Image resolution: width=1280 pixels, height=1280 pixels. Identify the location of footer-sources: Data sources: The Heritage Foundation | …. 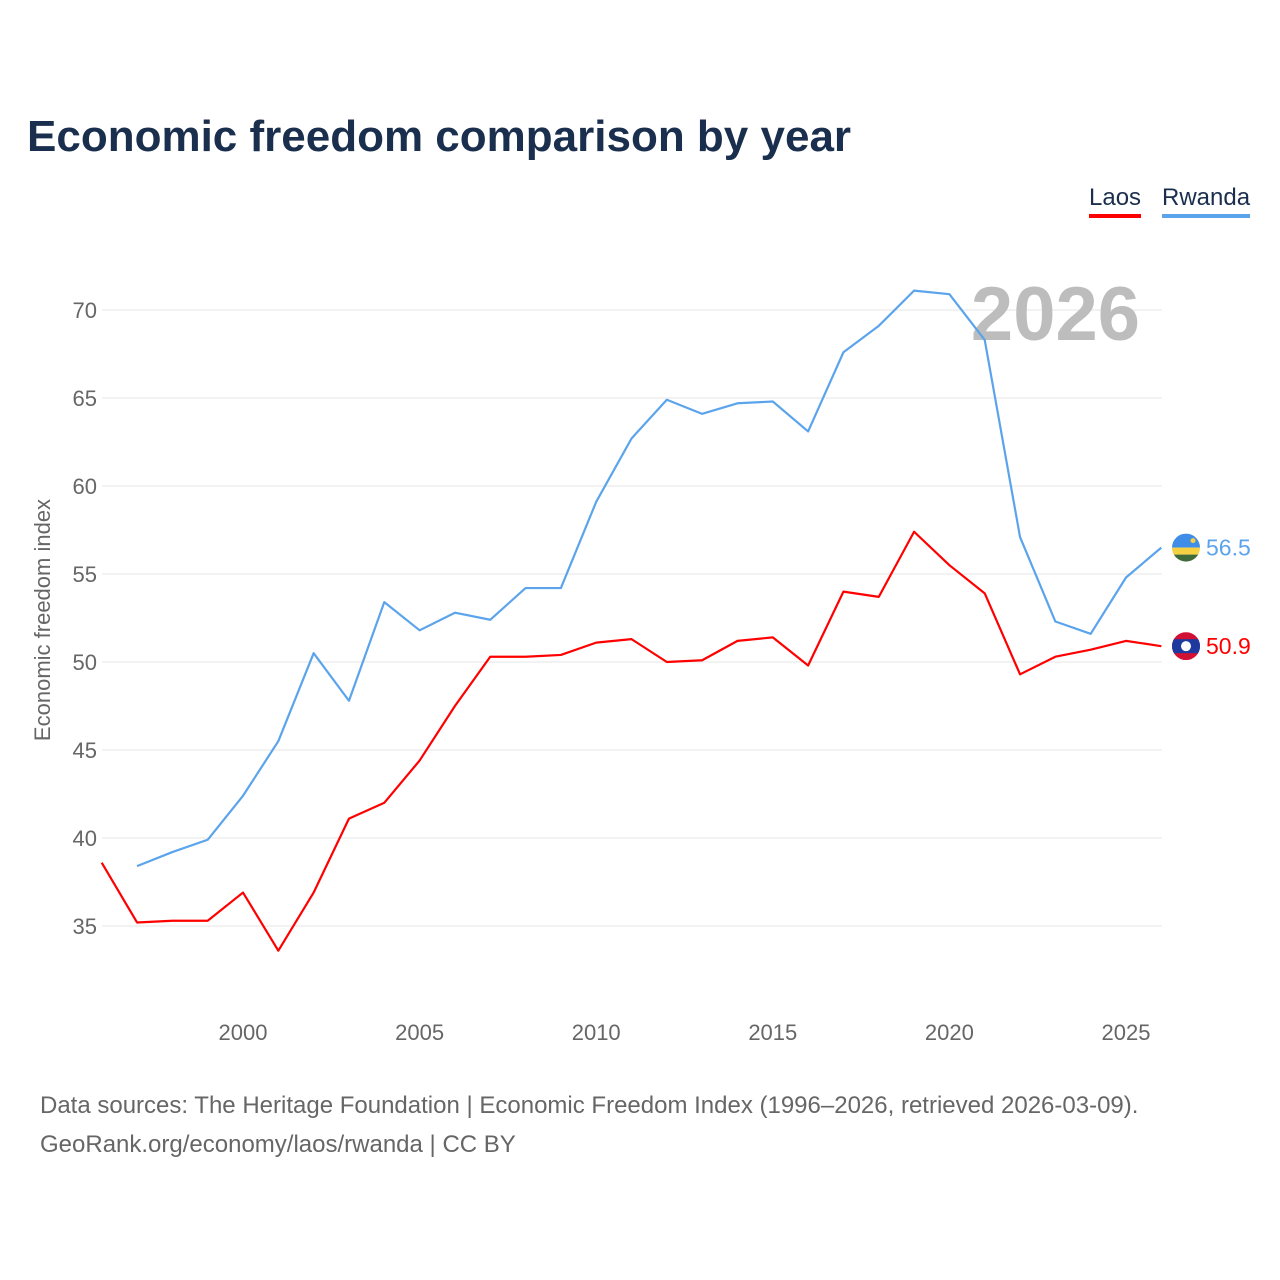
(589, 1105).